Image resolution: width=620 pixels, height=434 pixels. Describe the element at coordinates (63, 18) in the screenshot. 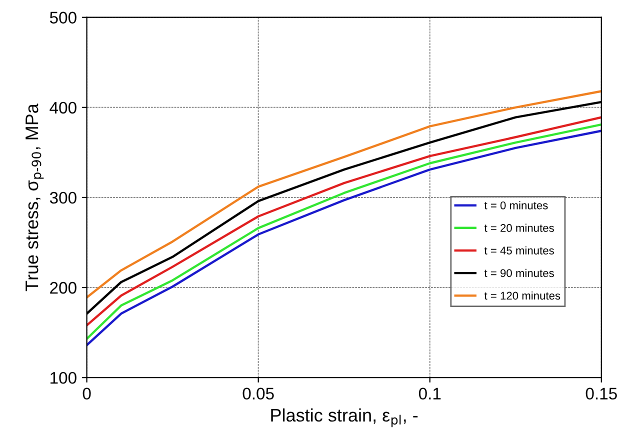

I see `y-tick-label: 500` at that location.